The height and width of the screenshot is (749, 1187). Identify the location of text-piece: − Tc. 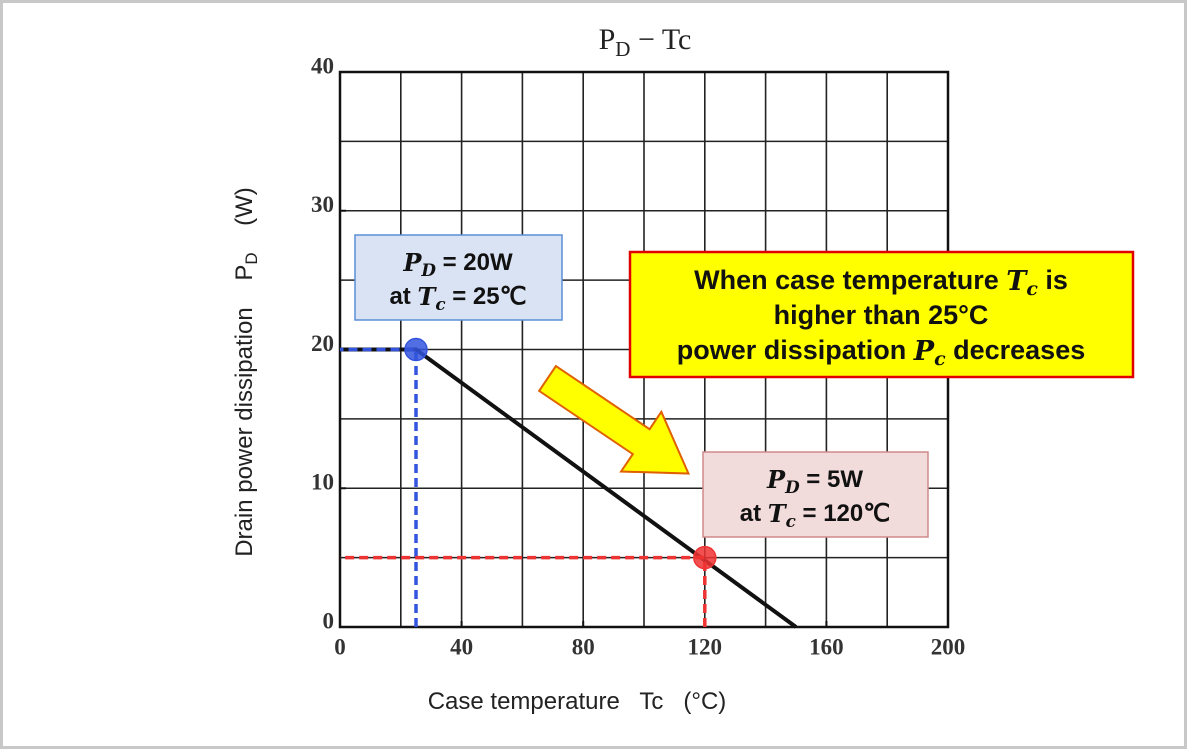
(660, 39).